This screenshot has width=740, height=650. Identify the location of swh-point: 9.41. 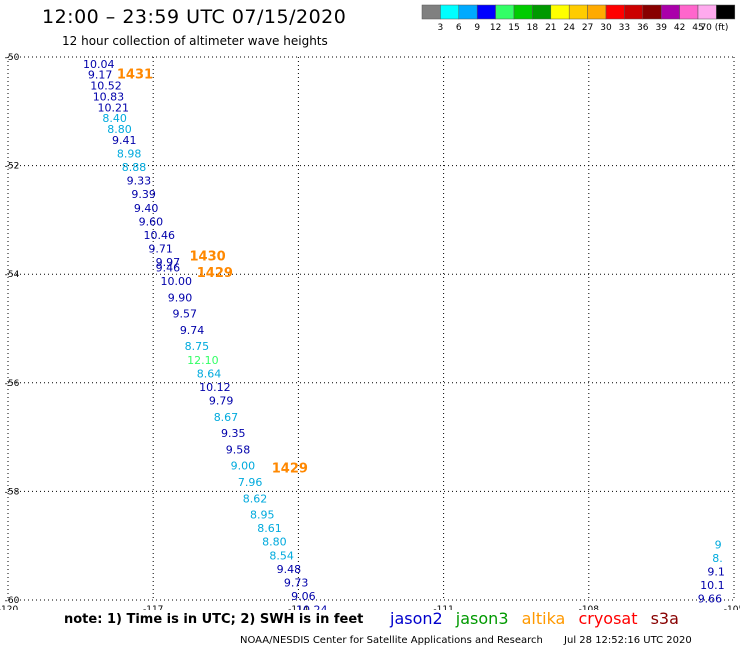
(124, 140).